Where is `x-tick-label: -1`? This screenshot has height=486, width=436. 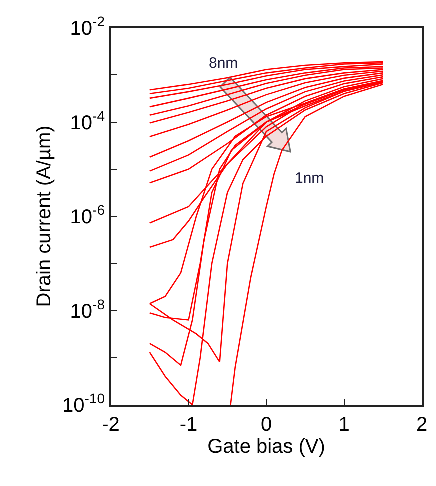
x-tick-label: -1 is located at coordinates (189, 425).